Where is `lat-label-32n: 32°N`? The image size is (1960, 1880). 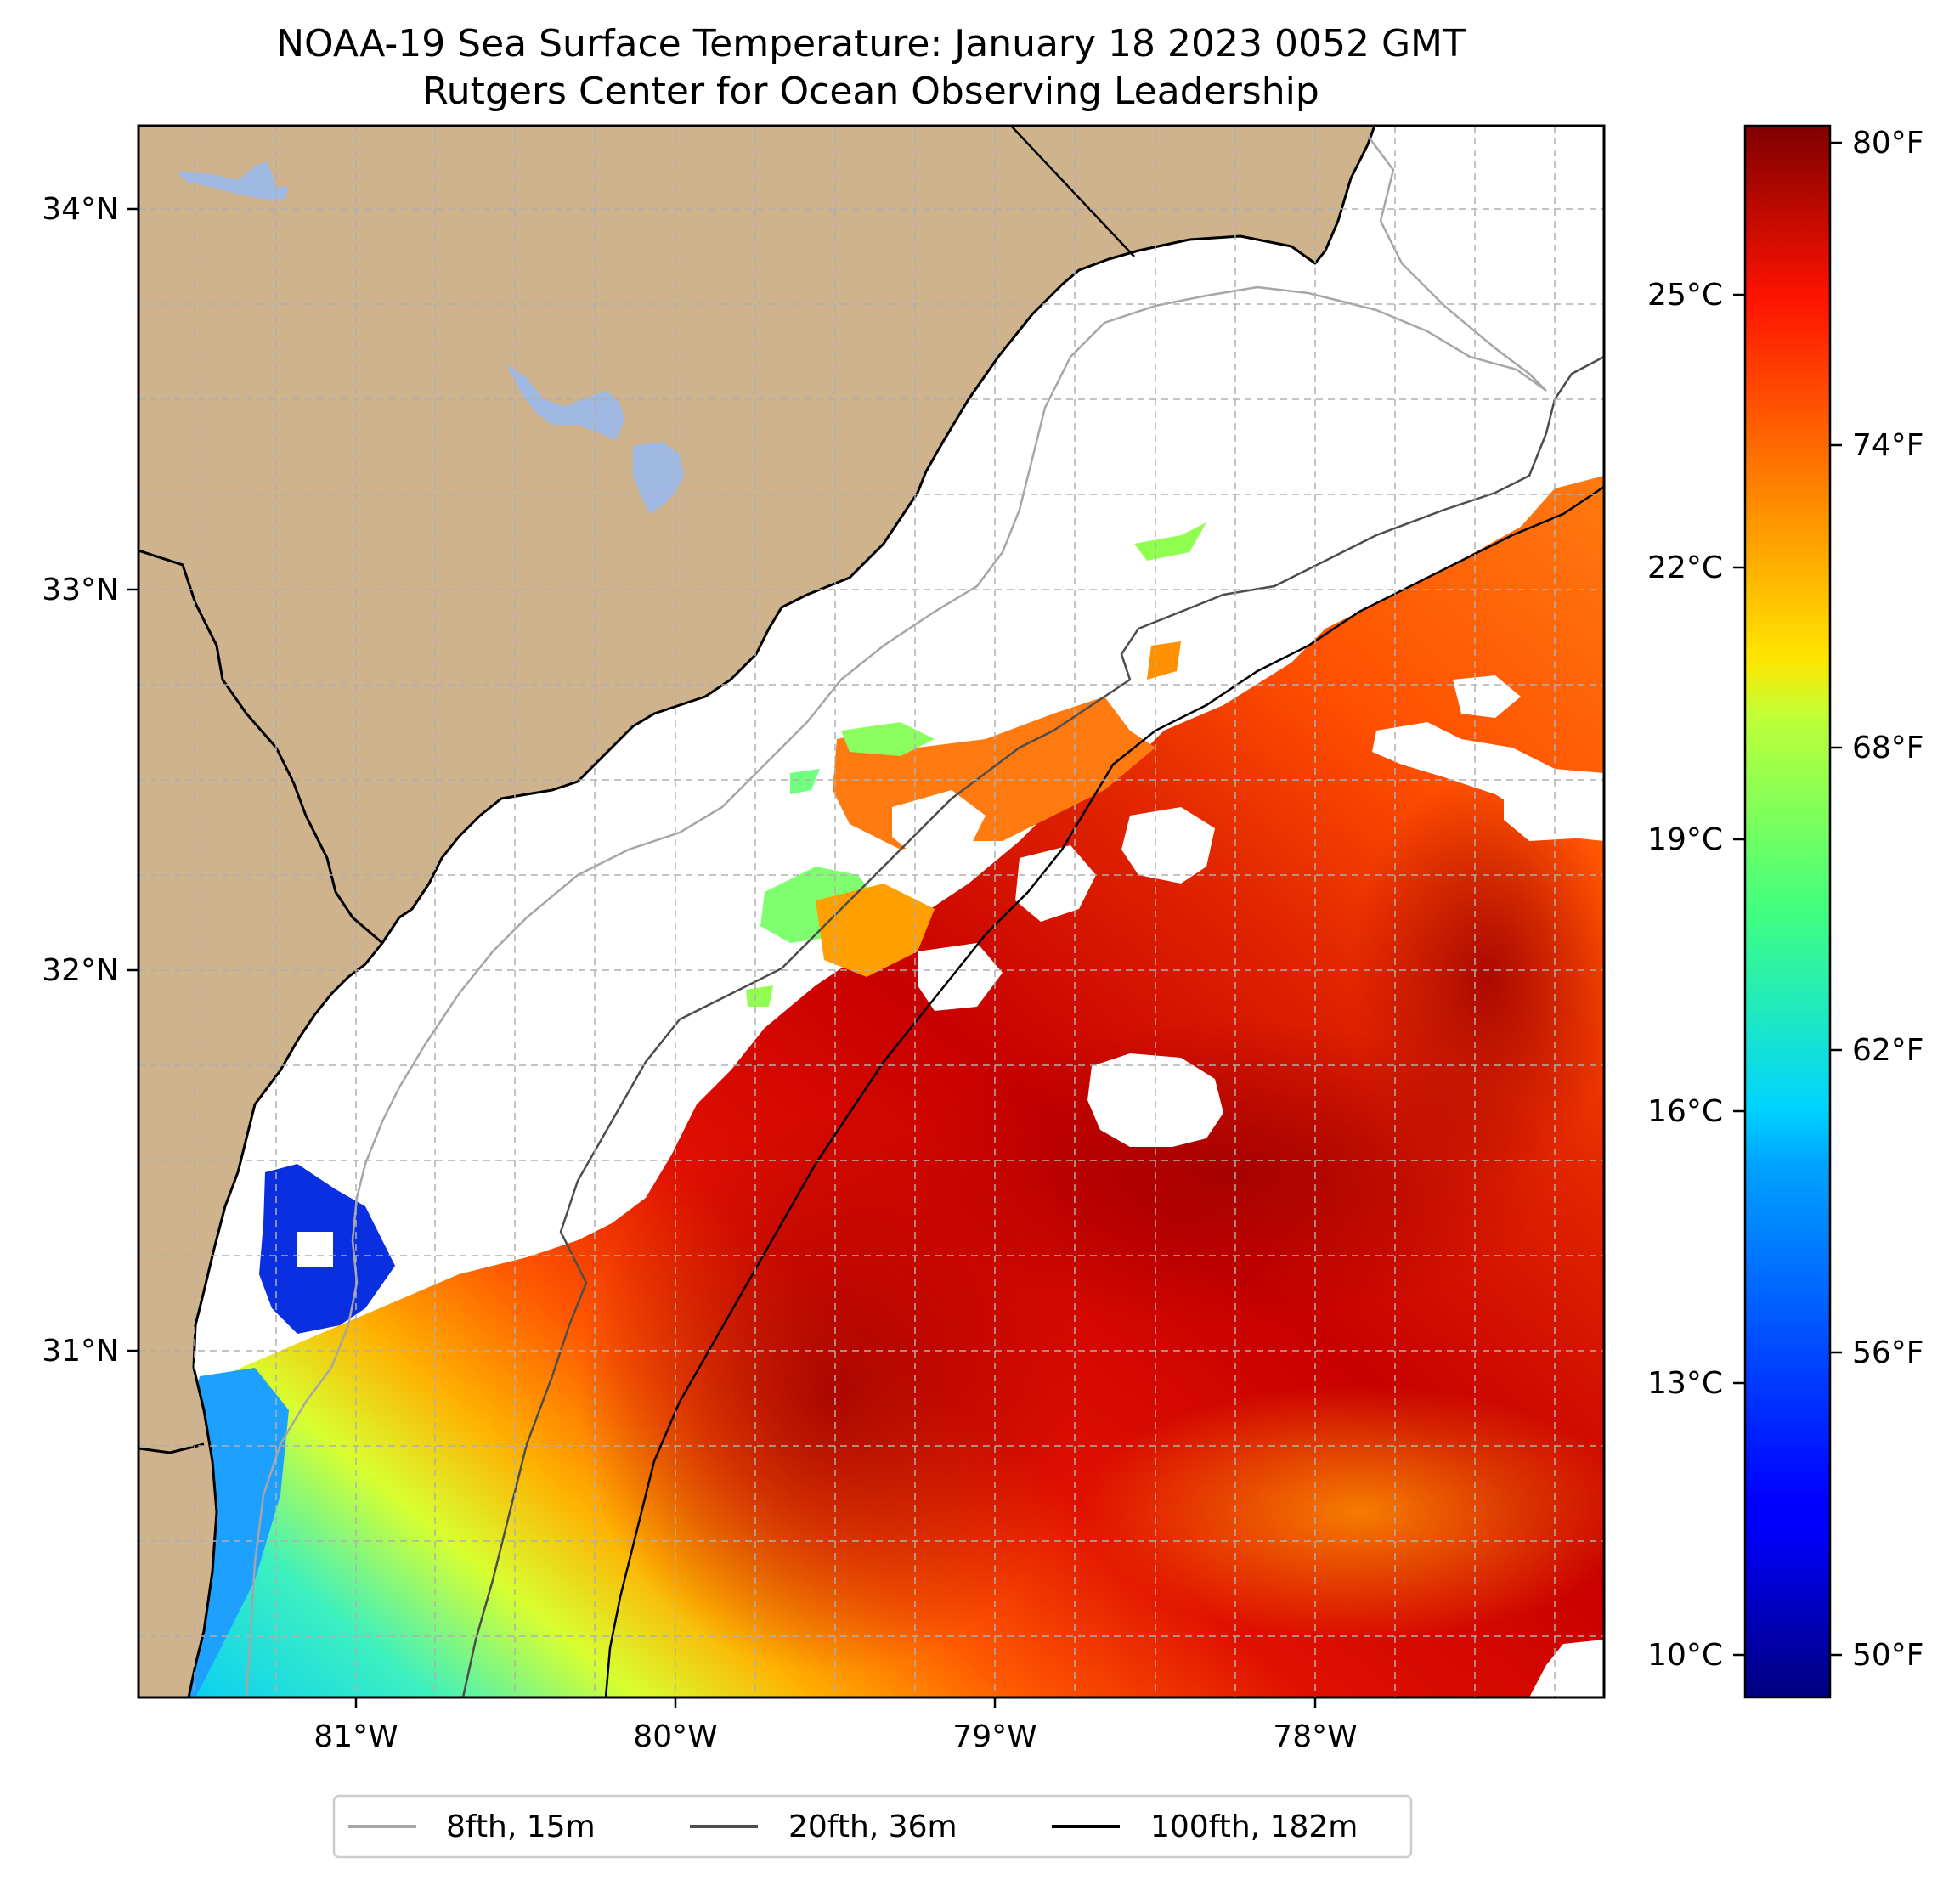 lat-label-32n: 32°N is located at coordinates (80, 970).